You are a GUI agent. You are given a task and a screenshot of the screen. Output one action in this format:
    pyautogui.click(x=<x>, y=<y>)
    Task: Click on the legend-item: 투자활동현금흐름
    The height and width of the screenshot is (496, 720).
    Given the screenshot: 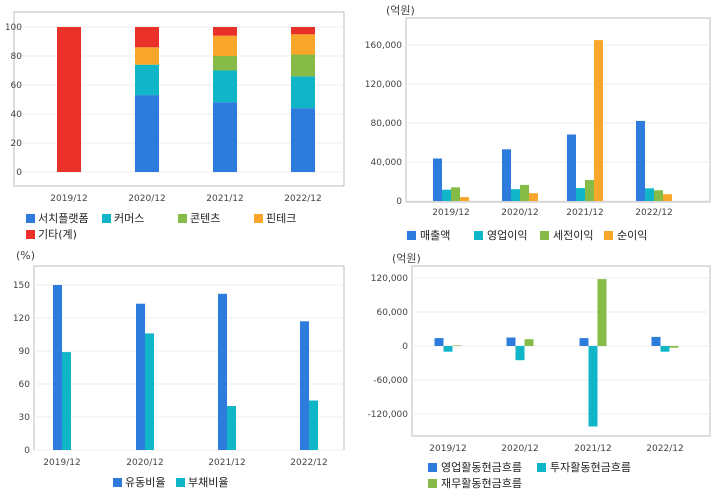 What is the action you would take?
    pyautogui.click(x=584, y=467)
    